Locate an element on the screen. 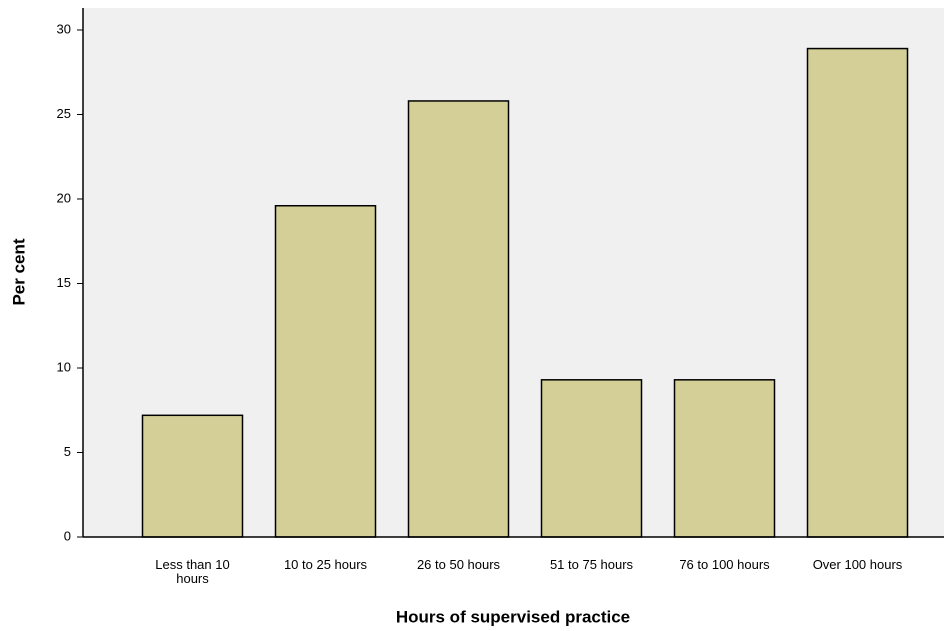  x-axis-title: Hours of supervised practice is located at coordinates (513, 616).